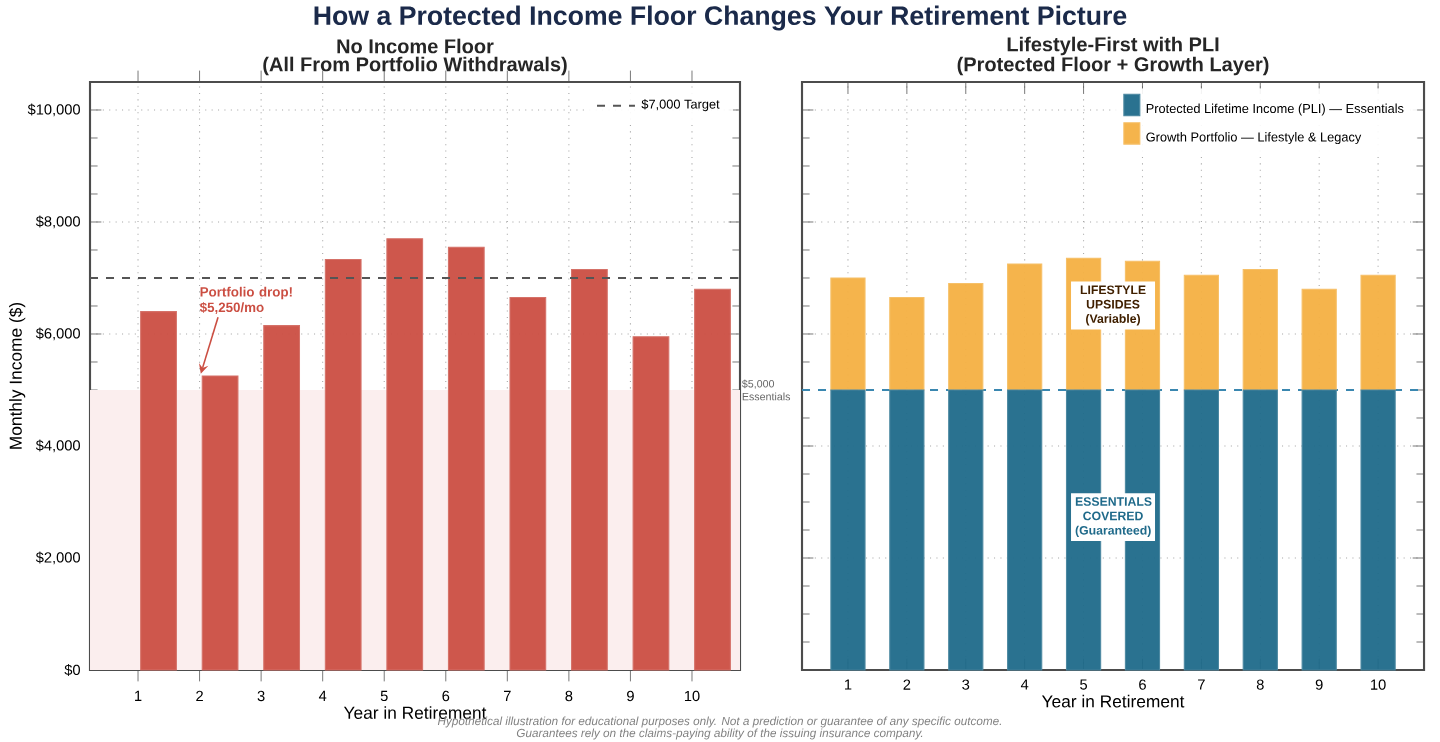 The width and height of the screenshot is (1440, 742). I want to click on text: How a Protected Income Floor Changes Your Retirement Picture, so click(720, 18).